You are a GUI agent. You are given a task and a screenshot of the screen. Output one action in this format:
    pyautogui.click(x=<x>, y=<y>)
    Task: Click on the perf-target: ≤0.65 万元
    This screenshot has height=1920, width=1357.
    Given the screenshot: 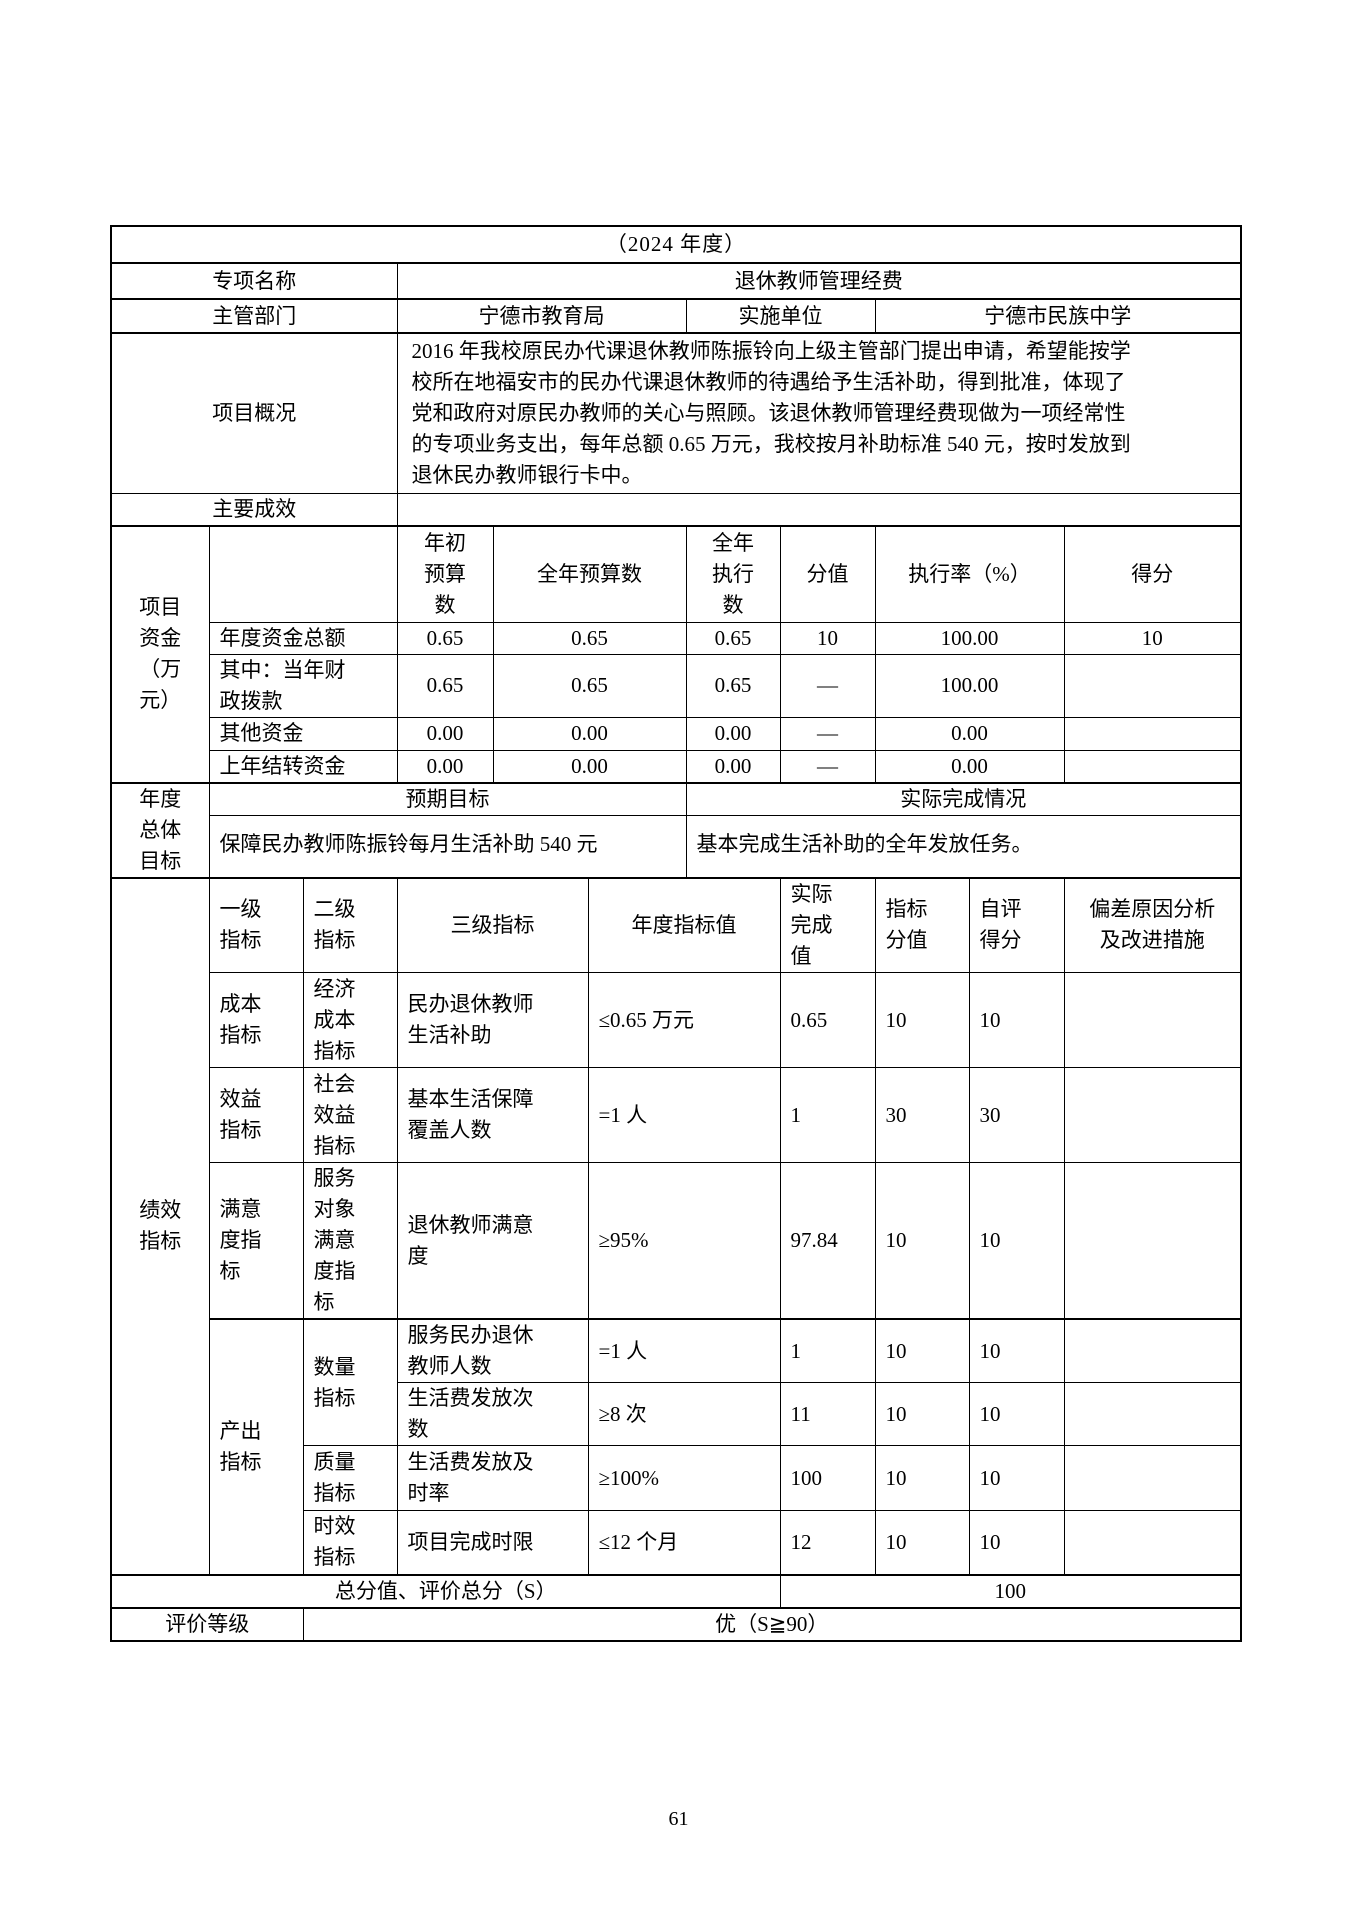 What is the action you would take?
    pyautogui.click(x=684, y=1020)
    